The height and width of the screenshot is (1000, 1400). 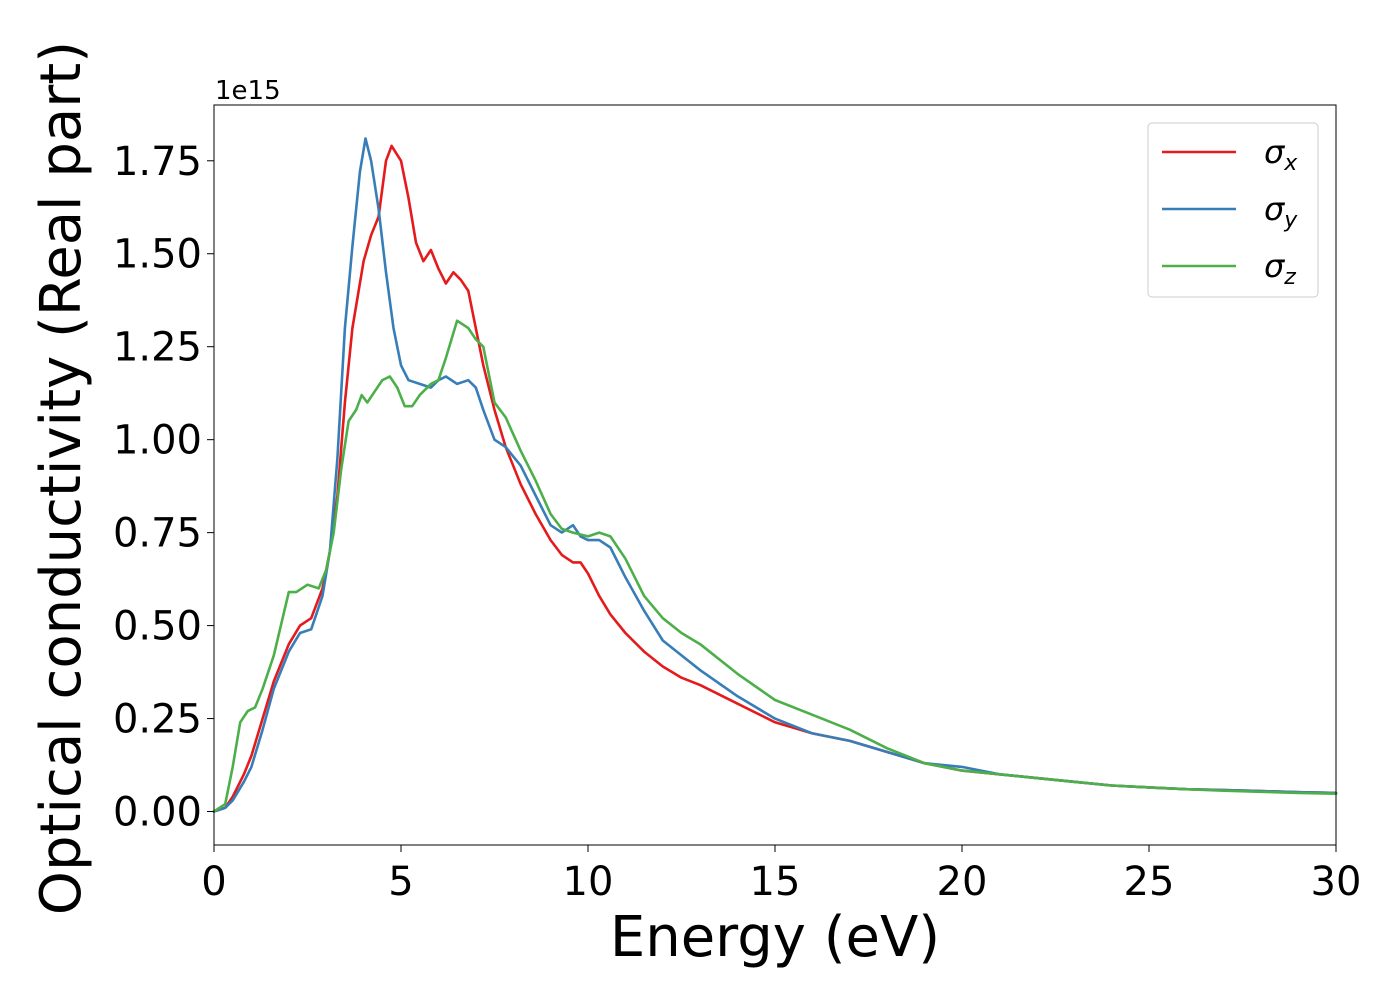 I want to click on y-tick-label: 1.75, so click(x=157, y=162).